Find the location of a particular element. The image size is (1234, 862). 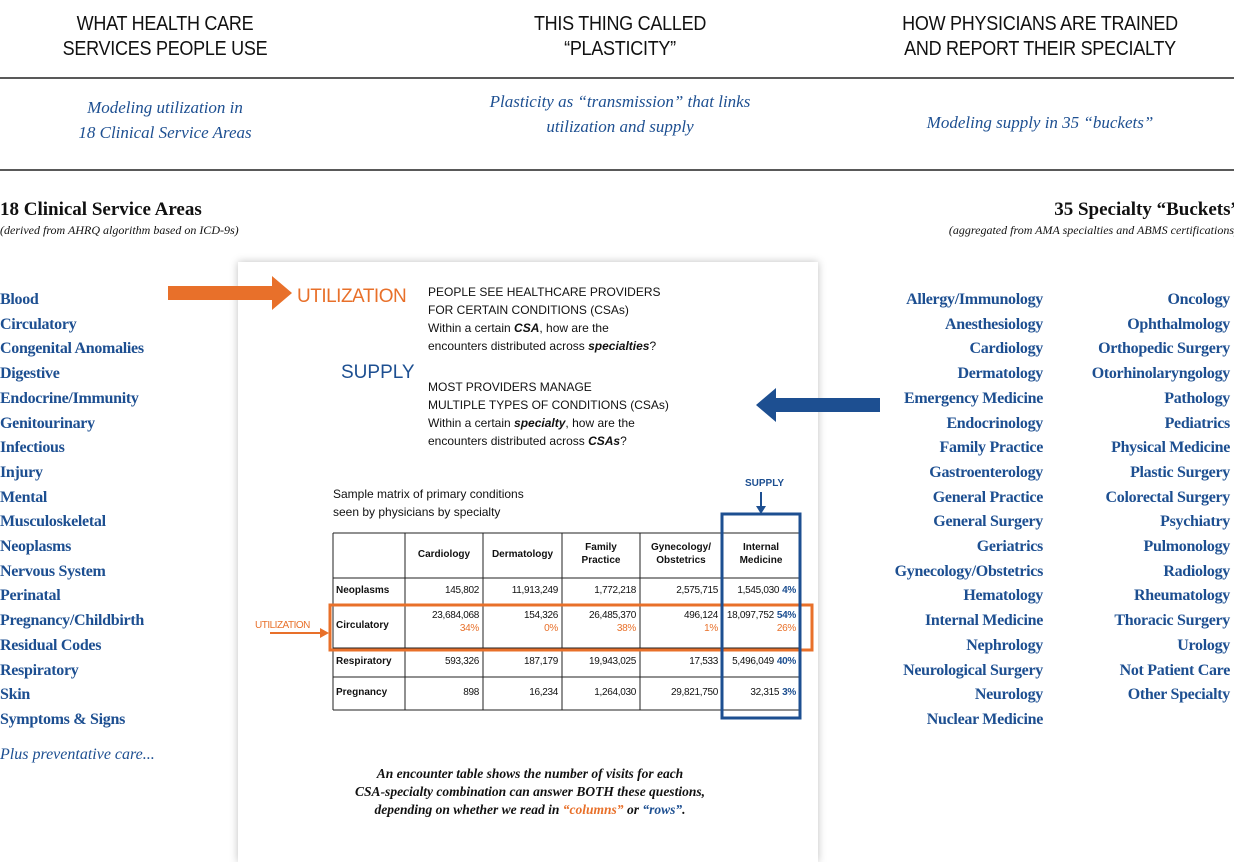

csa-item: Congenital Anomalies is located at coordinates (72, 349).